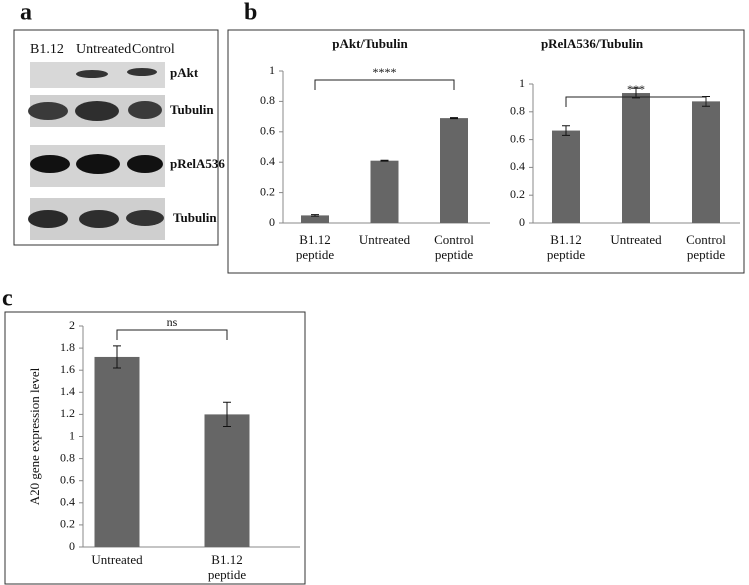 The height and width of the screenshot is (585, 749). I want to click on panel-frame, so click(116, 137).